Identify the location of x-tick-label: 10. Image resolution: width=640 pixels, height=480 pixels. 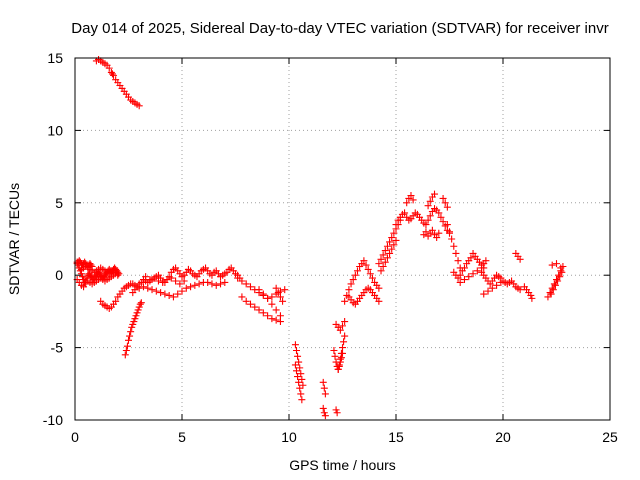
(289, 437).